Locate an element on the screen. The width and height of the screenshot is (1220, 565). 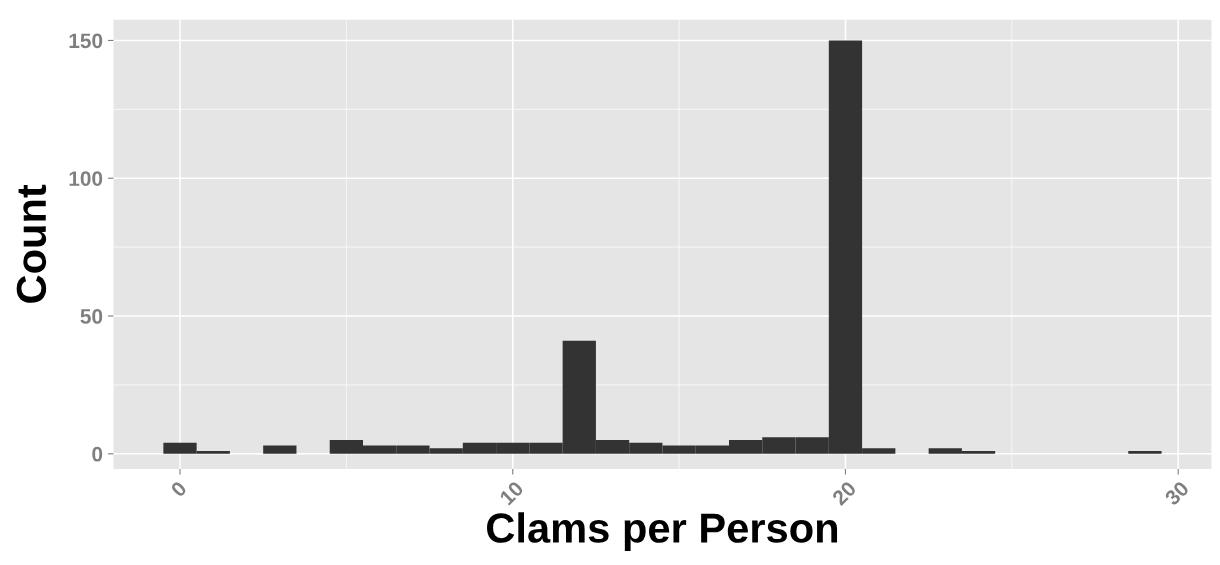
x-tick-label: 10 is located at coordinates (511, 493).